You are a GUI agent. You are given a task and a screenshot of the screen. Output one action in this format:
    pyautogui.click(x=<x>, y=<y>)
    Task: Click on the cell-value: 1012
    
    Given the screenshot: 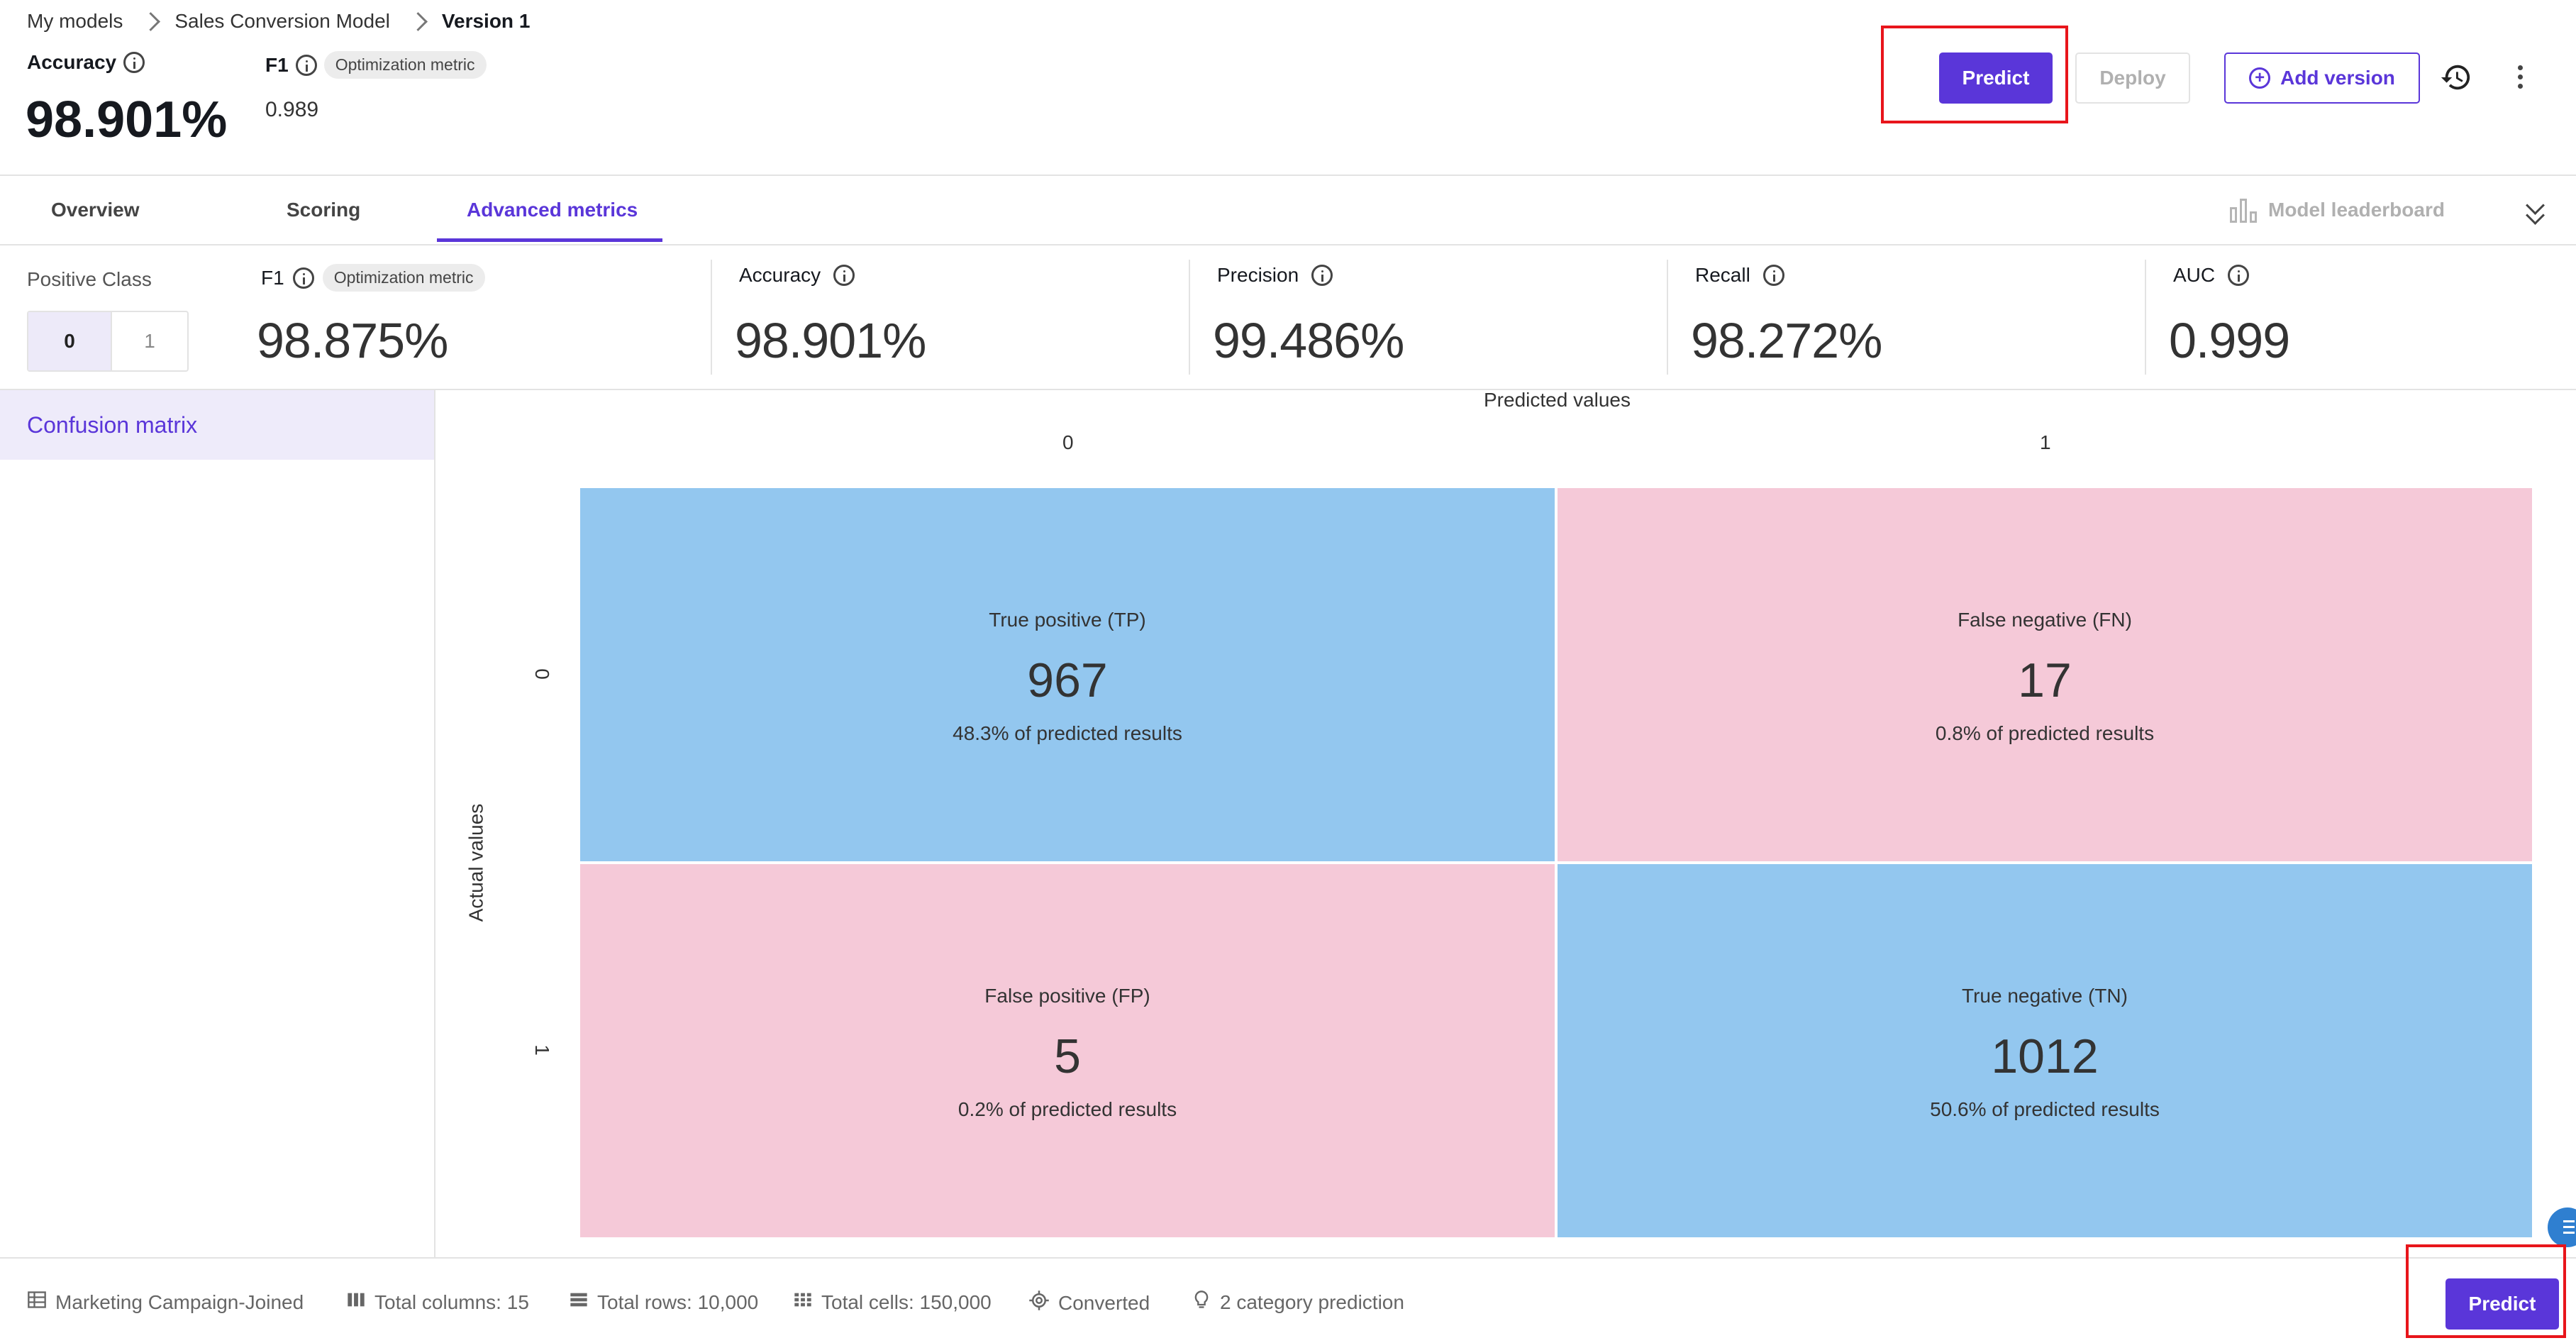 What is the action you would take?
    pyautogui.click(x=2045, y=1056)
    